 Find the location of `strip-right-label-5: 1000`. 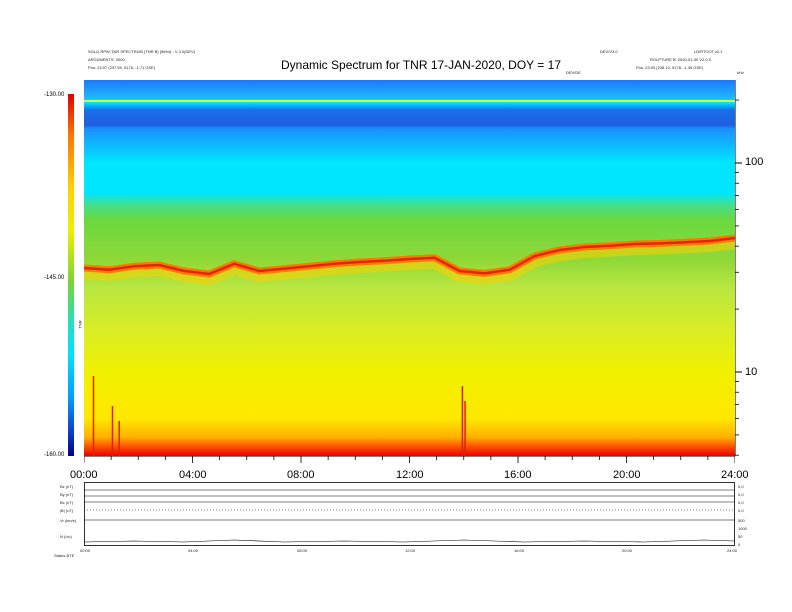

strip-right-label-5: 1000 is located at coordinates (742, 528).